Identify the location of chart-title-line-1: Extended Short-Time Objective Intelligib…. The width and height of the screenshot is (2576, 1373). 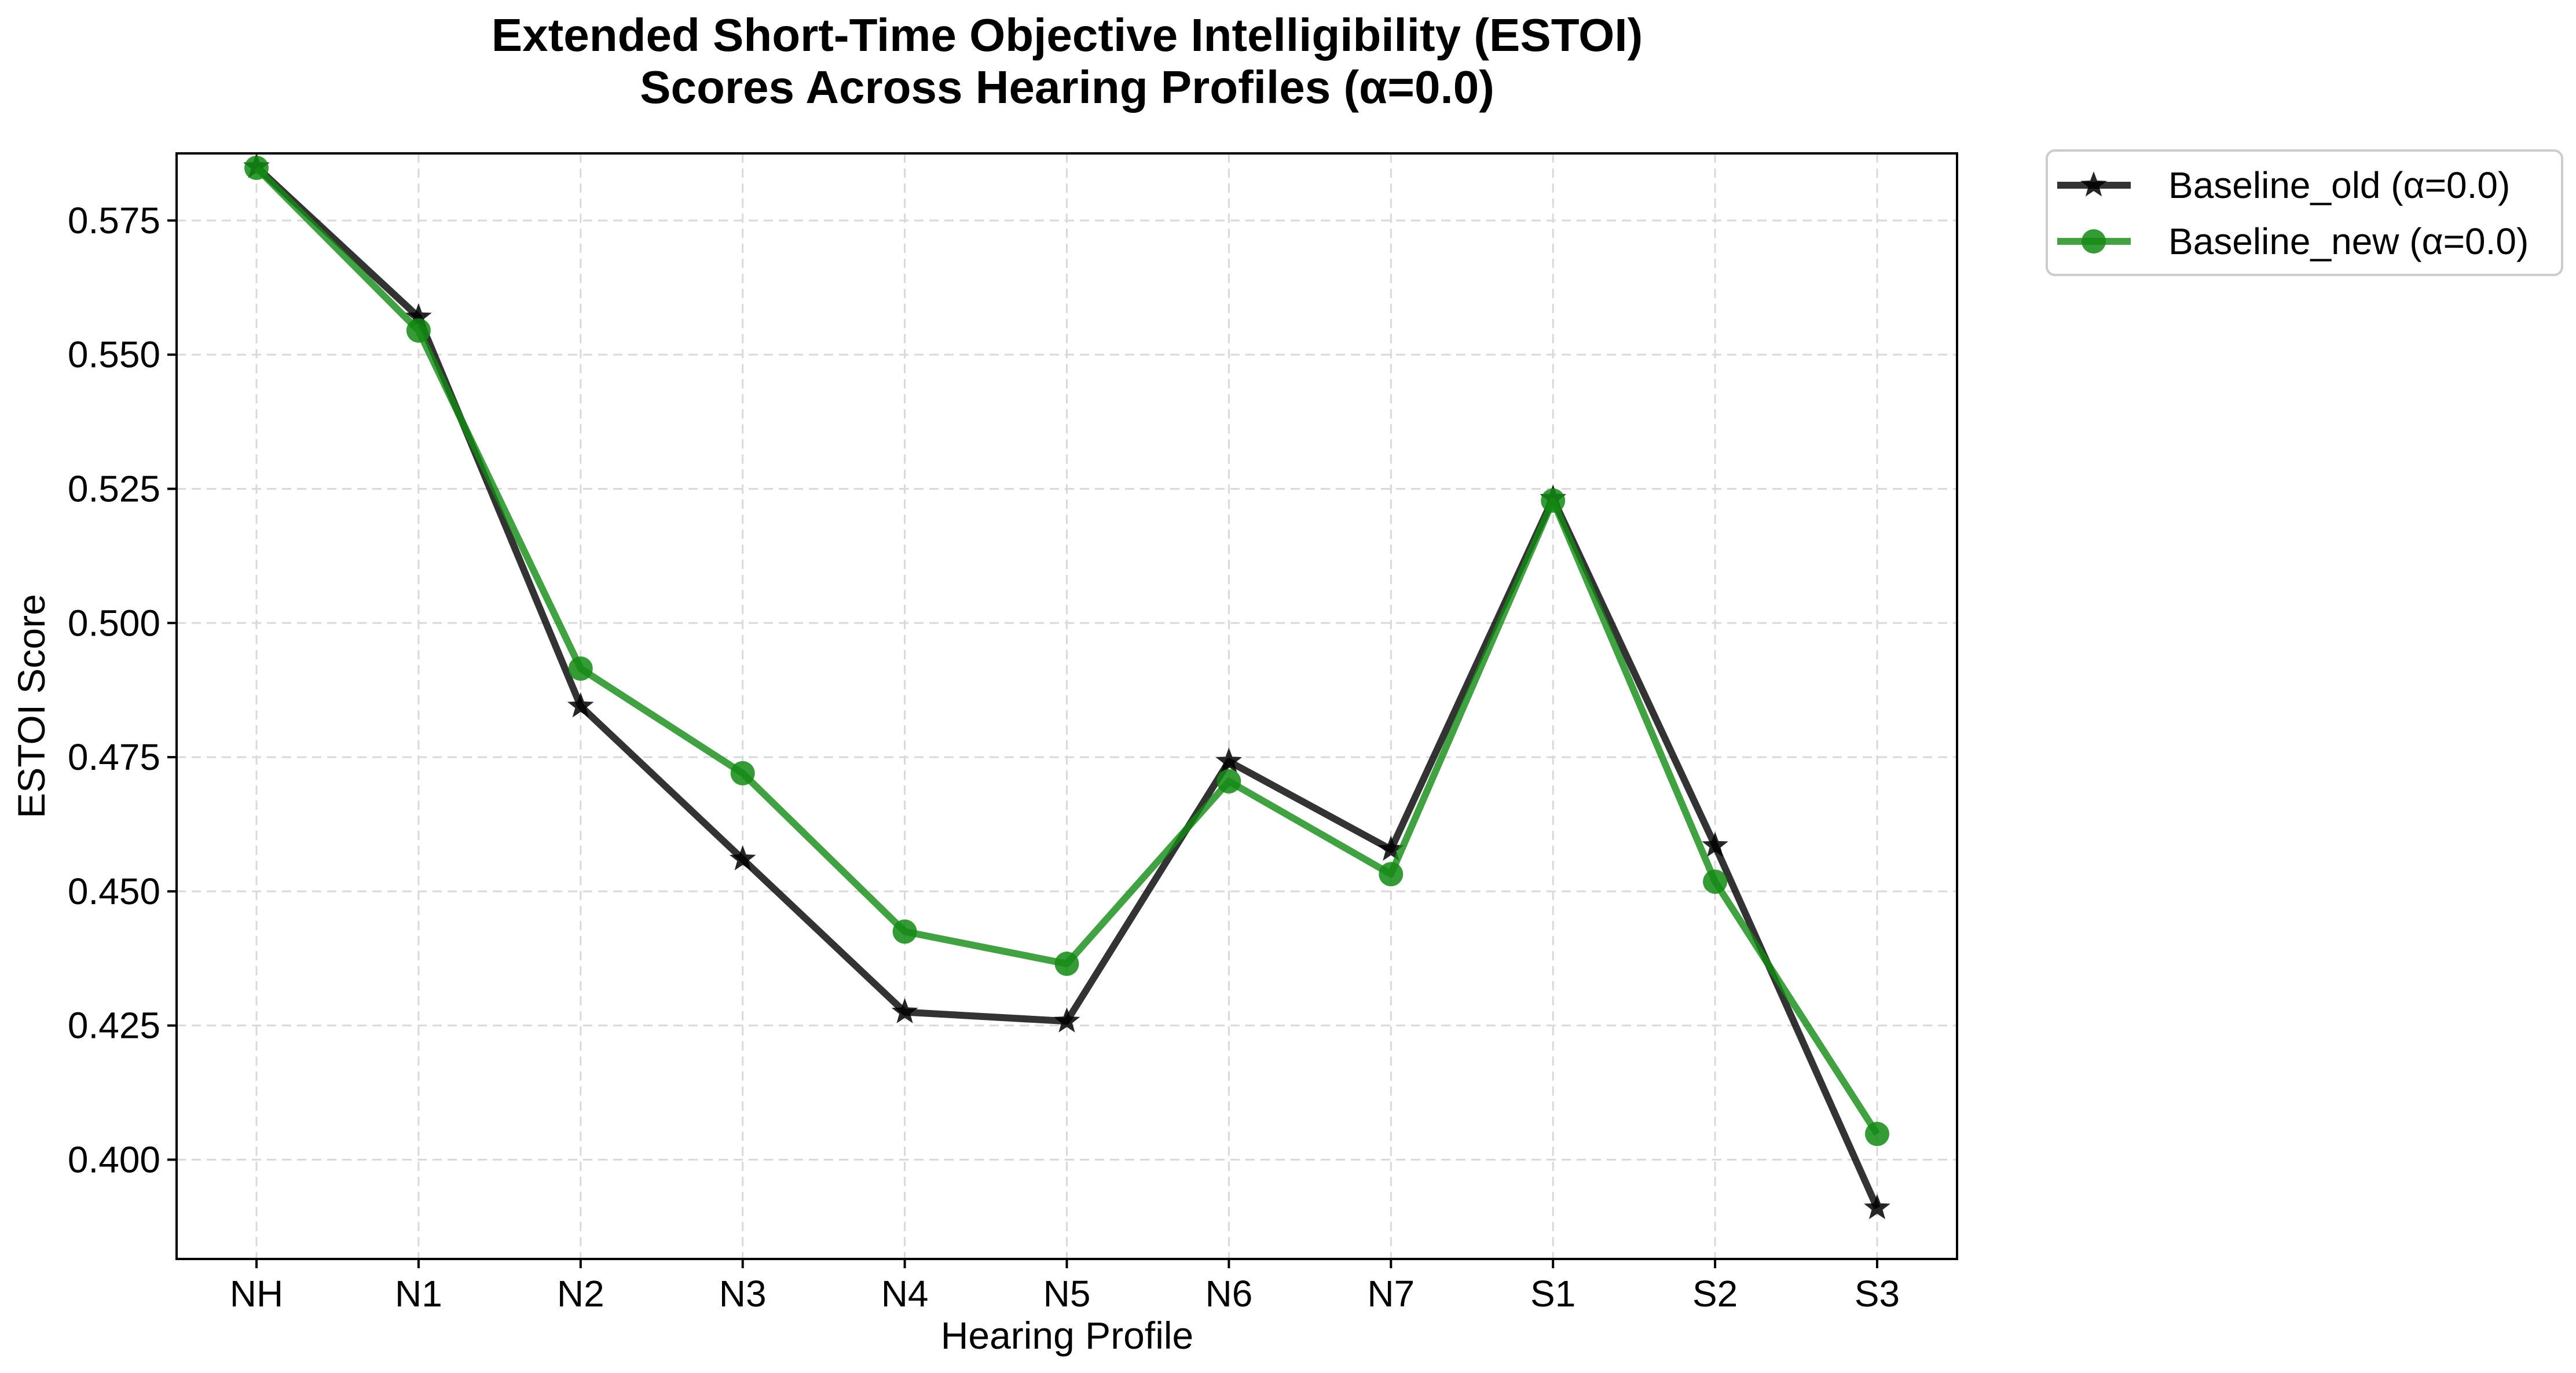
(1067, 35).